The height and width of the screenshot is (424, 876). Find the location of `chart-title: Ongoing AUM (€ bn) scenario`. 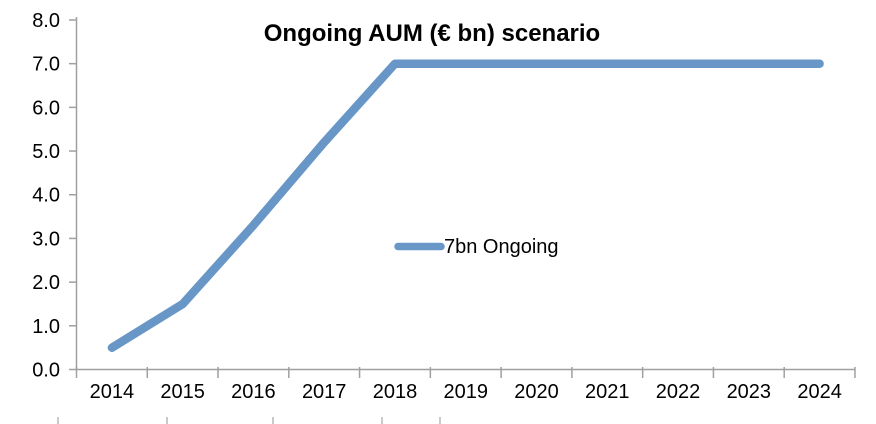

chart-title: Ongoing AUM (€ bn) scenario is located at coordinates (432, 33).